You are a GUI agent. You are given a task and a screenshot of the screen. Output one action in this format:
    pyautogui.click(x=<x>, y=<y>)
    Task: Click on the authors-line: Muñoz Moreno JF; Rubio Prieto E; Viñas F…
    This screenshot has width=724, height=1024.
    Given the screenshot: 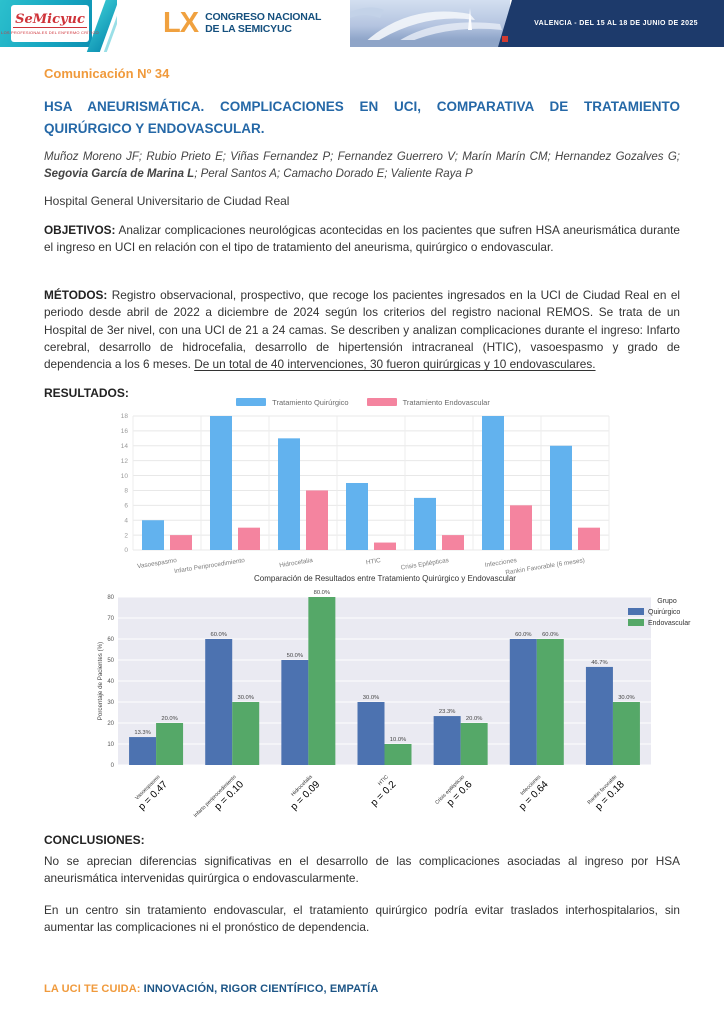 What is the action you would take?
    pyautogui.click(x=362, y=166)
    